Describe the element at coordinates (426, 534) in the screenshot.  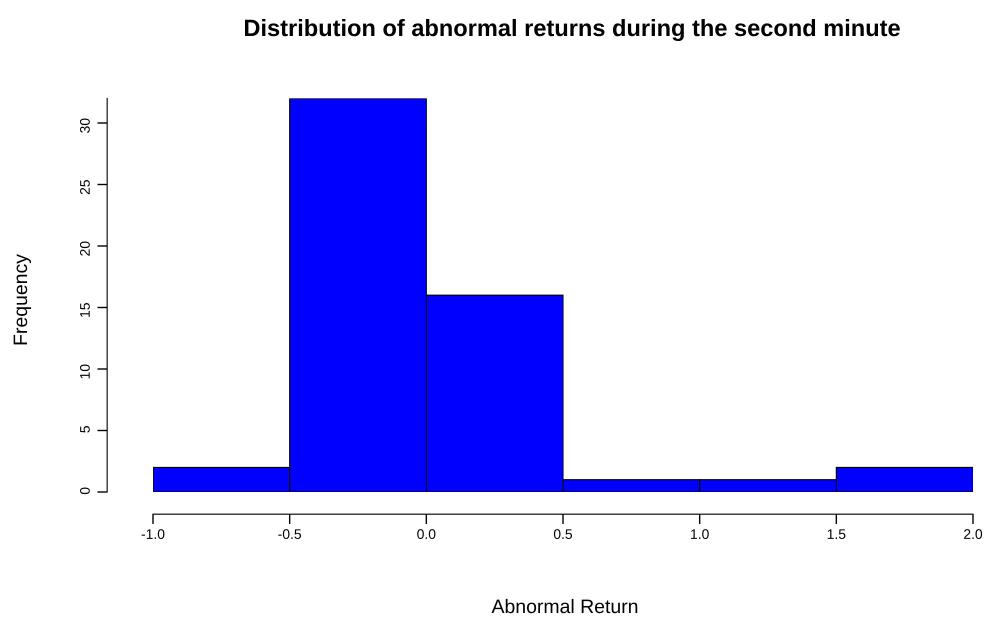
I see `x-tick-label: 0.0` at that location.